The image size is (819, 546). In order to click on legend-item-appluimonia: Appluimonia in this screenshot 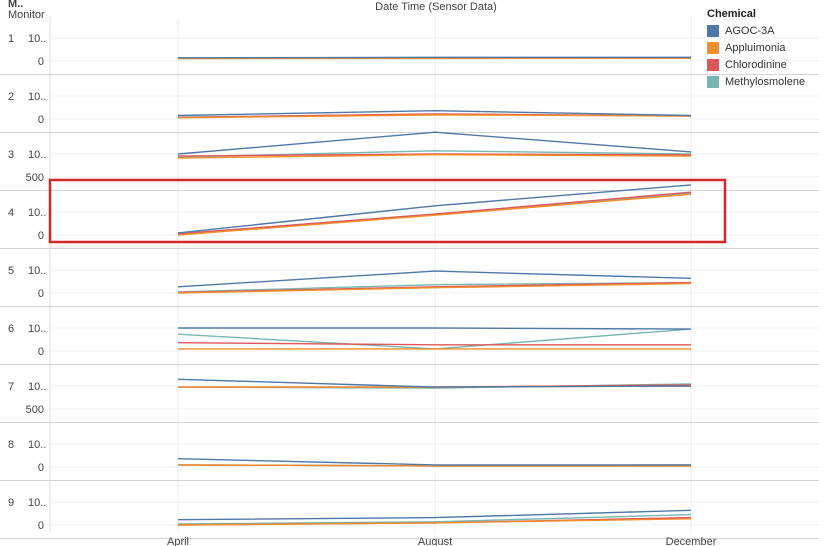, I will do `click(756, 47)`.